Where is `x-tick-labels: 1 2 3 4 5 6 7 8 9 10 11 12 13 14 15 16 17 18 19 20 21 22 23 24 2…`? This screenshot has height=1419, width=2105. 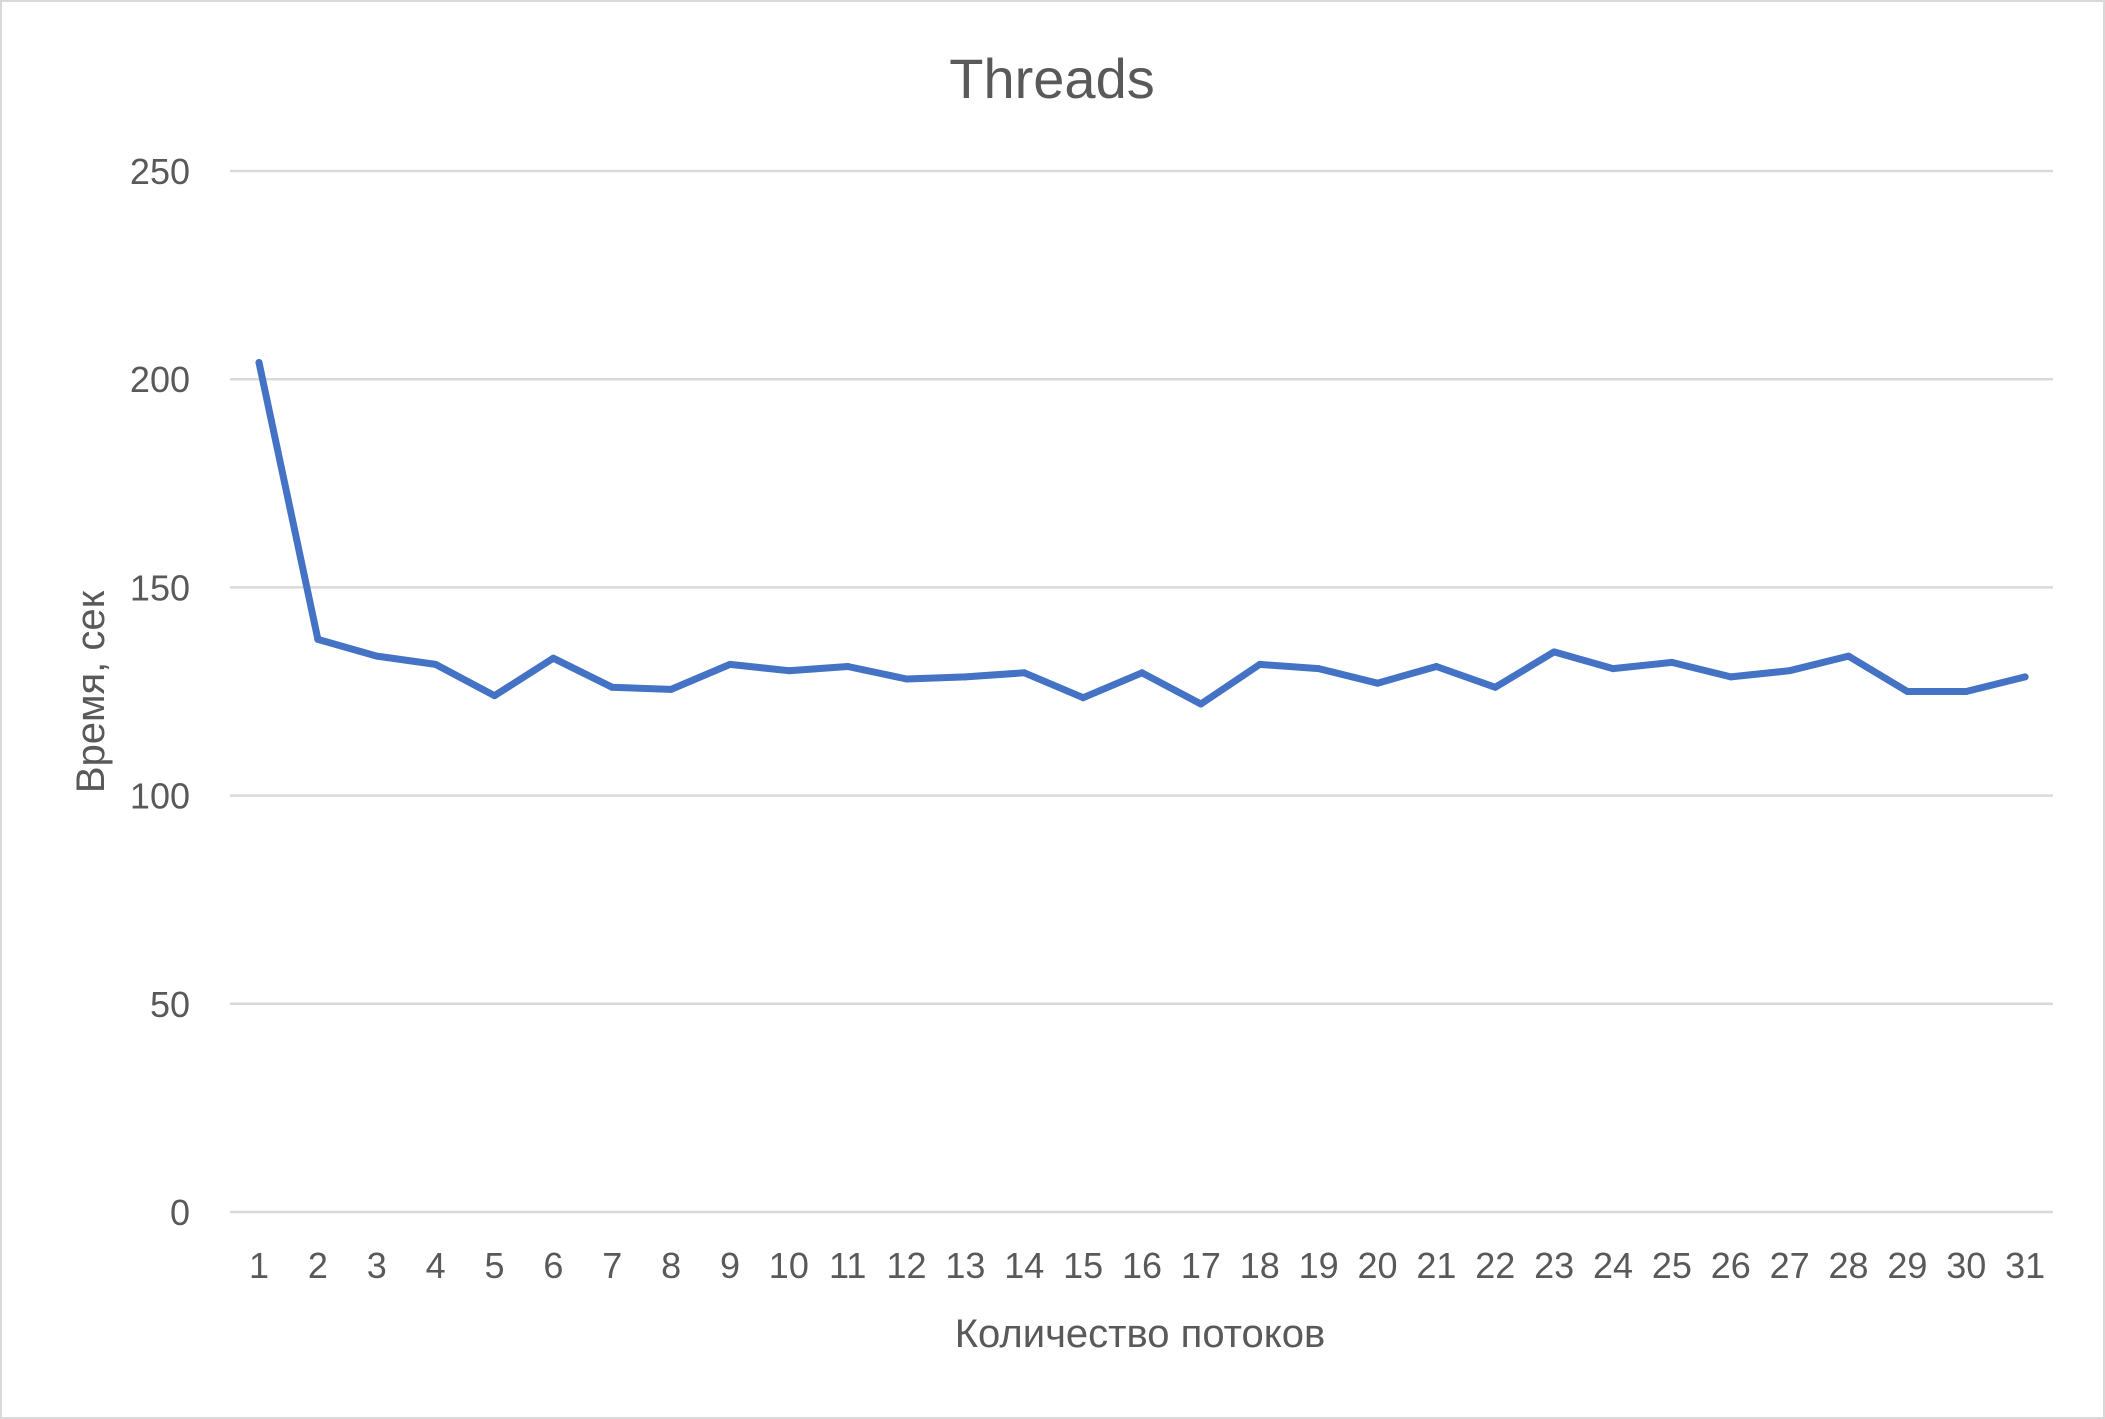 x-tick-labels: 1 2 3 4 5 6 7 8 9 10 11 12 13 14 15 16 17 18 19 20 21 22 23 24 2… is located at coordinates (1147, 1265).